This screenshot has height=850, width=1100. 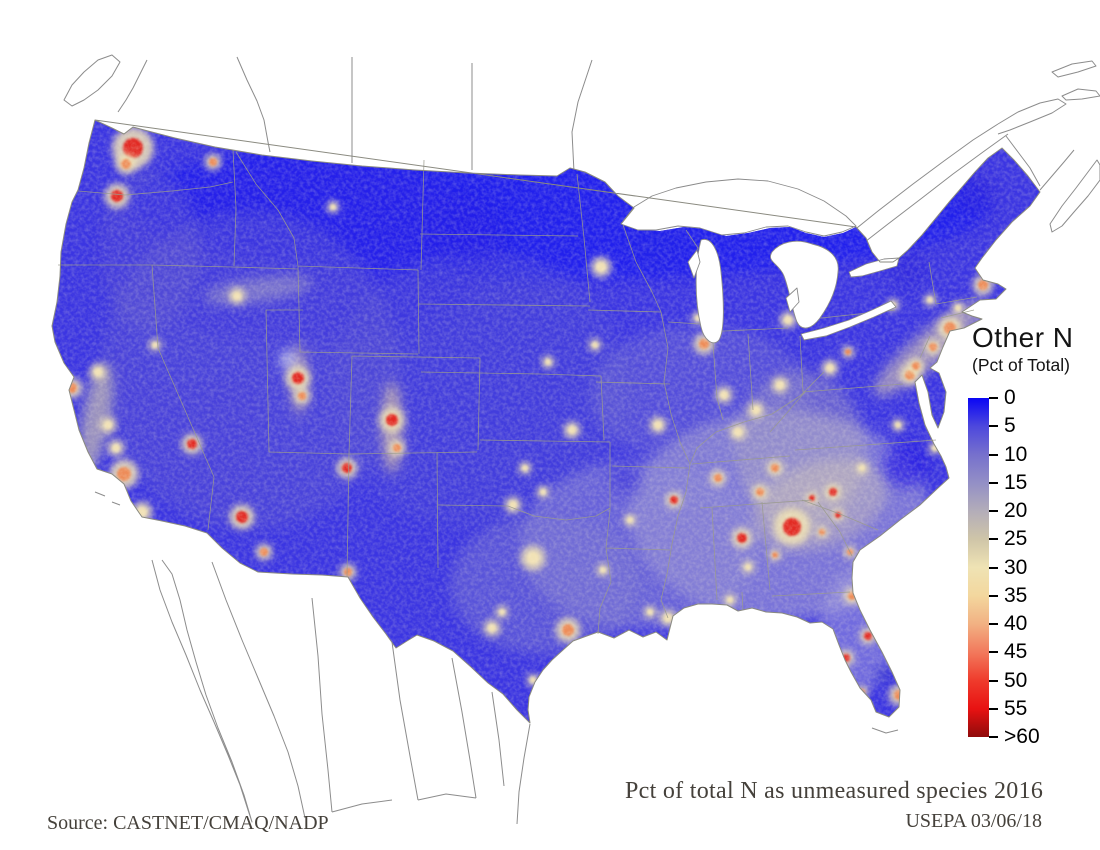 I want to click on anticosti-outline, so click(x=1074, y=69).